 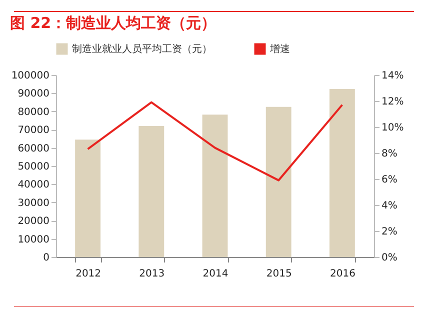 What do you see at coordinates (393, 128) in the screenshot?
I see `y2-tick-label: 10%` at bounding box center [393, 128].